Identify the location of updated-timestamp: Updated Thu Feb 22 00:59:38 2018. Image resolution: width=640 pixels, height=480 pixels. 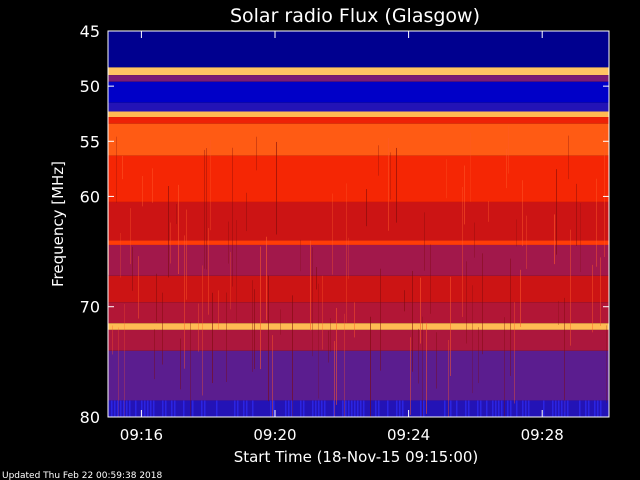
(82, 475).